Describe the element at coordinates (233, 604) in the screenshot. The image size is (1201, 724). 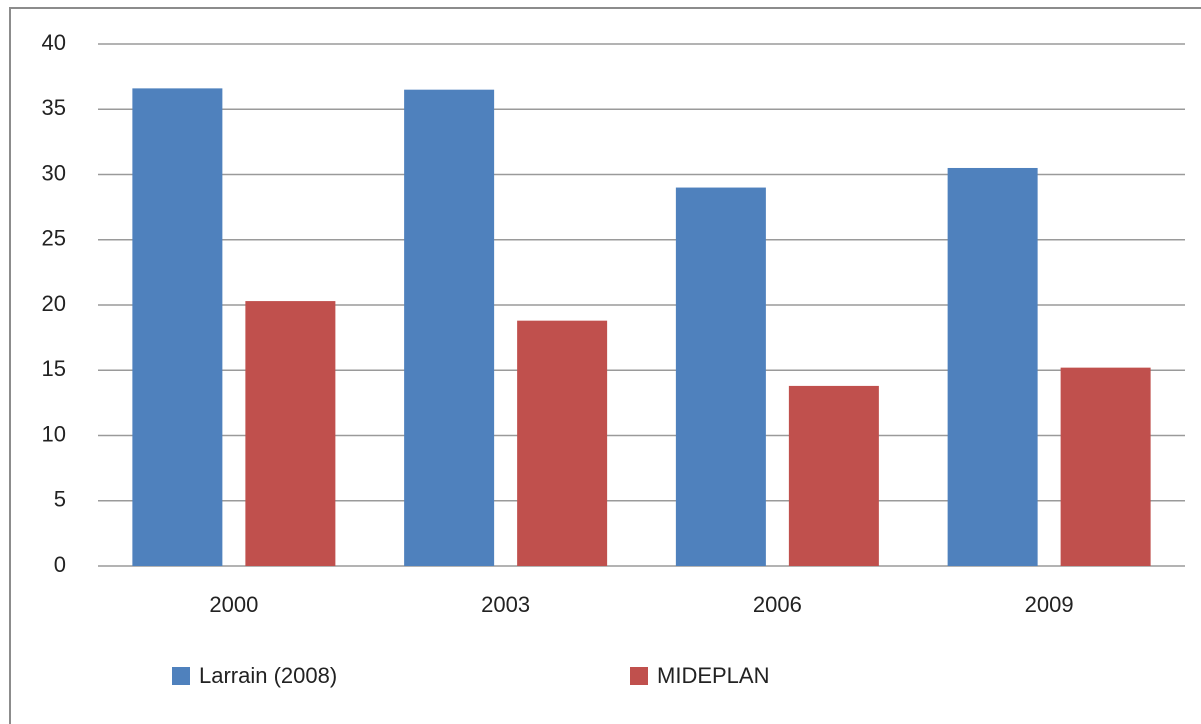
I see `x-tick-label: 2000` at that location.